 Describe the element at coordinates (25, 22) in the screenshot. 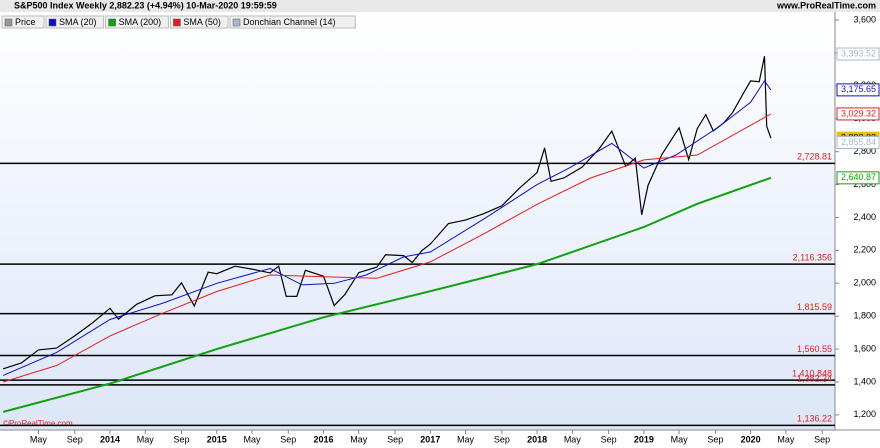

I see `legend-label: Price` at that location.